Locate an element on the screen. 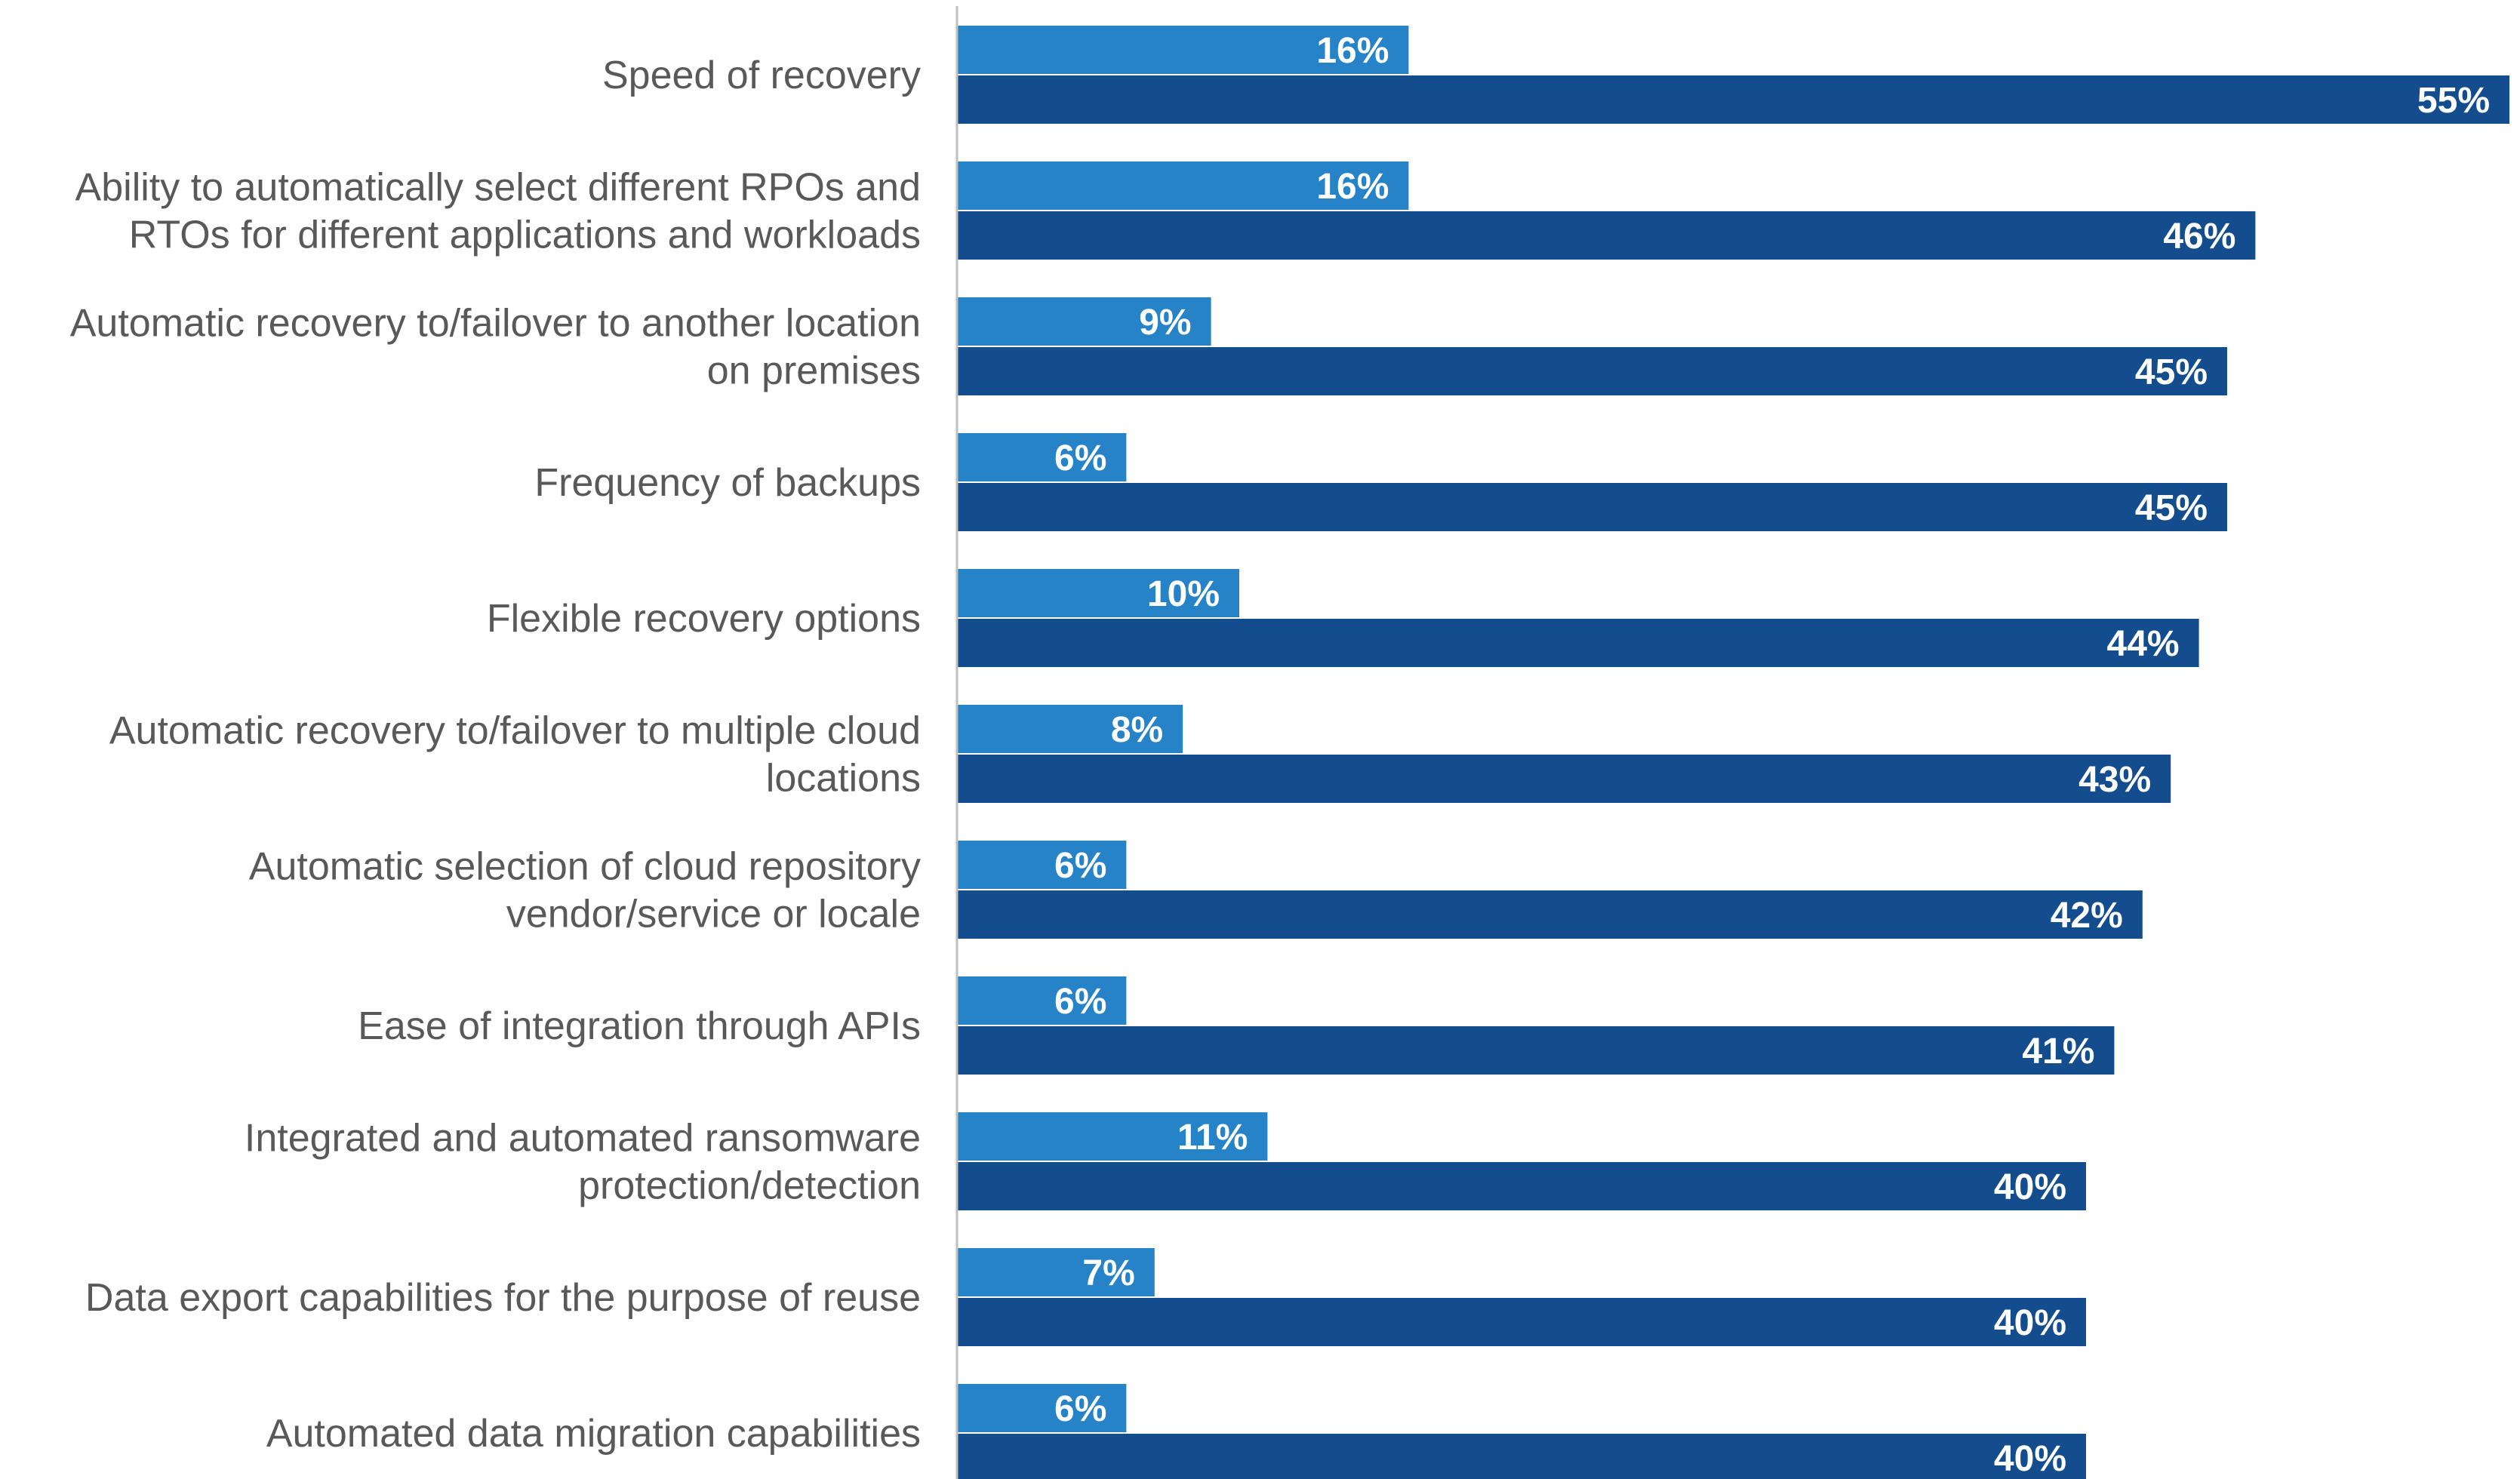 The image size is (2520, 1479). data-label-series-2-item-1: 55% is located at coordinates (2453, 101).